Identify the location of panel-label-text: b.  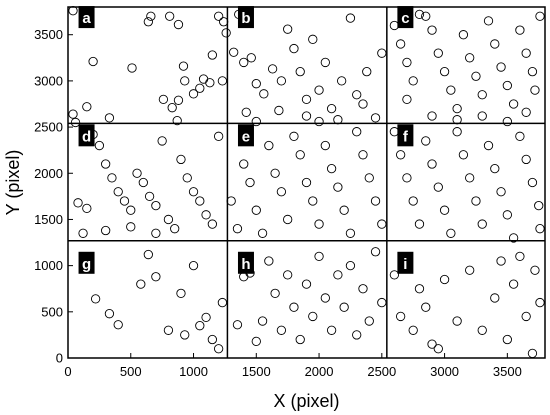
(245, 18).